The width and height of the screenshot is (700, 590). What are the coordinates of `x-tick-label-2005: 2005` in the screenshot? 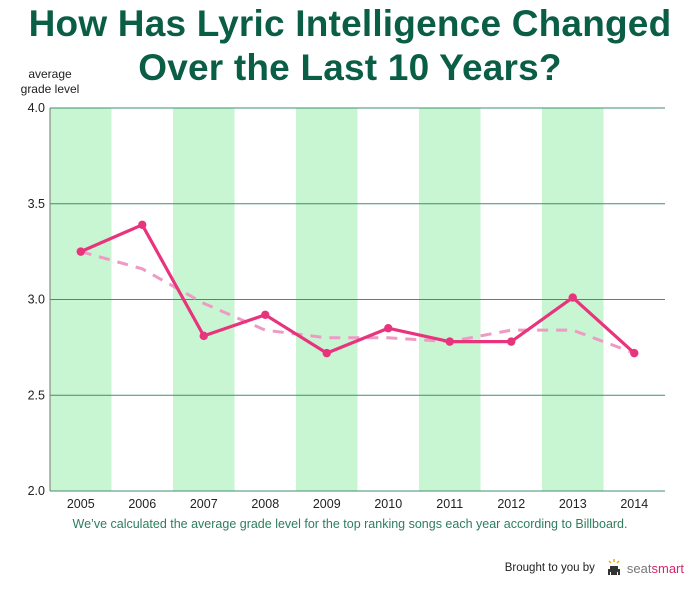 It's located at (81, 504).